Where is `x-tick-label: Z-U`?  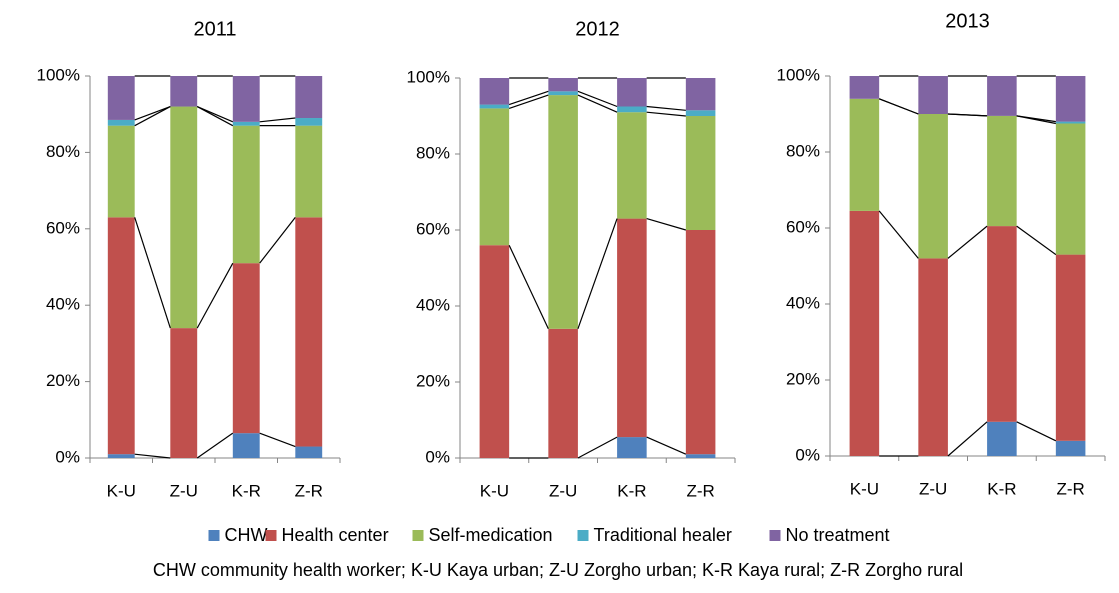
x-tick-label: Z-U is located at coordinates (563, 490).